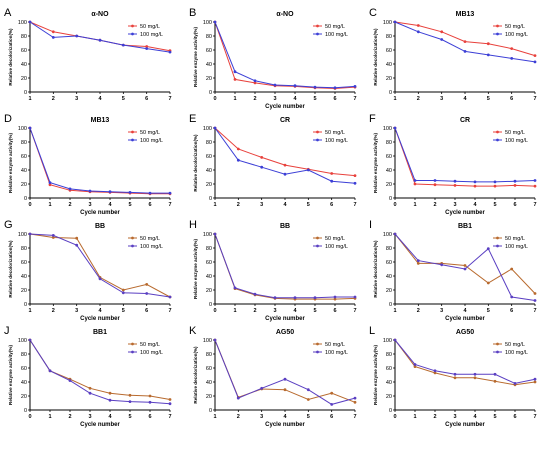  What do you see at coordinates (193, 225) in the screenshot?
I see `panel-label: H` at bounding box center [193, 225].